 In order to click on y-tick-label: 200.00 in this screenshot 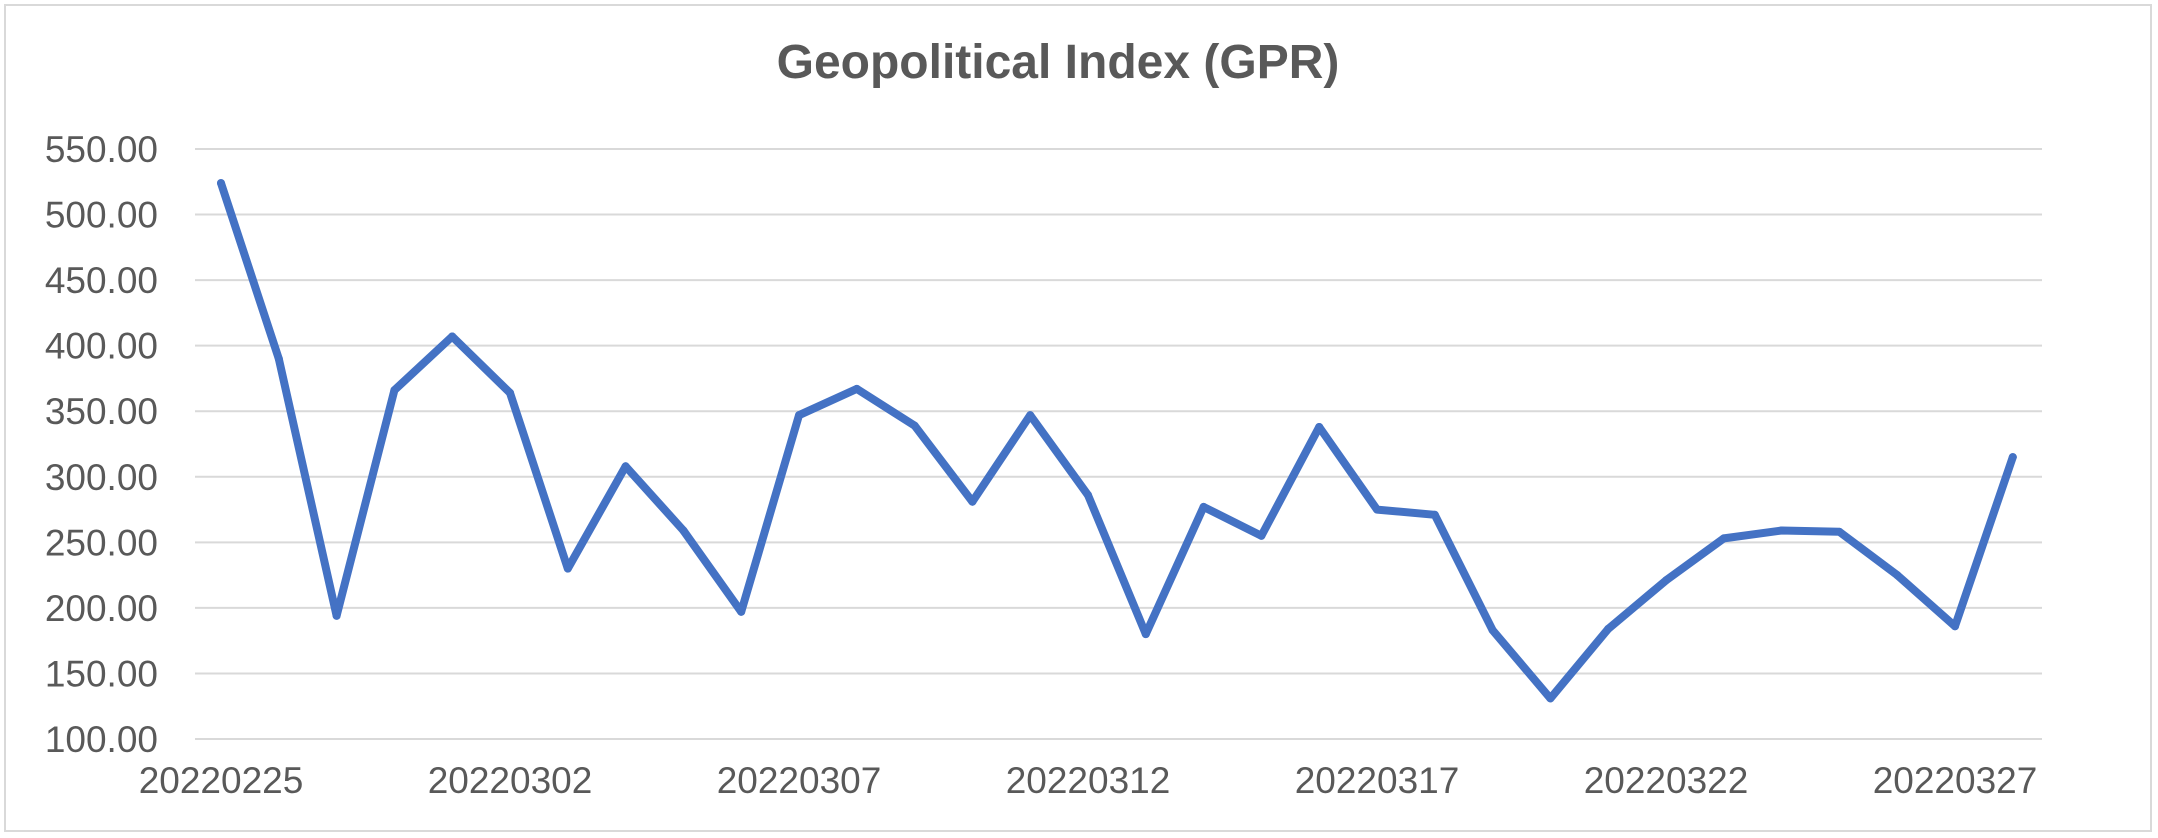, I will do `click(101, 608)`.